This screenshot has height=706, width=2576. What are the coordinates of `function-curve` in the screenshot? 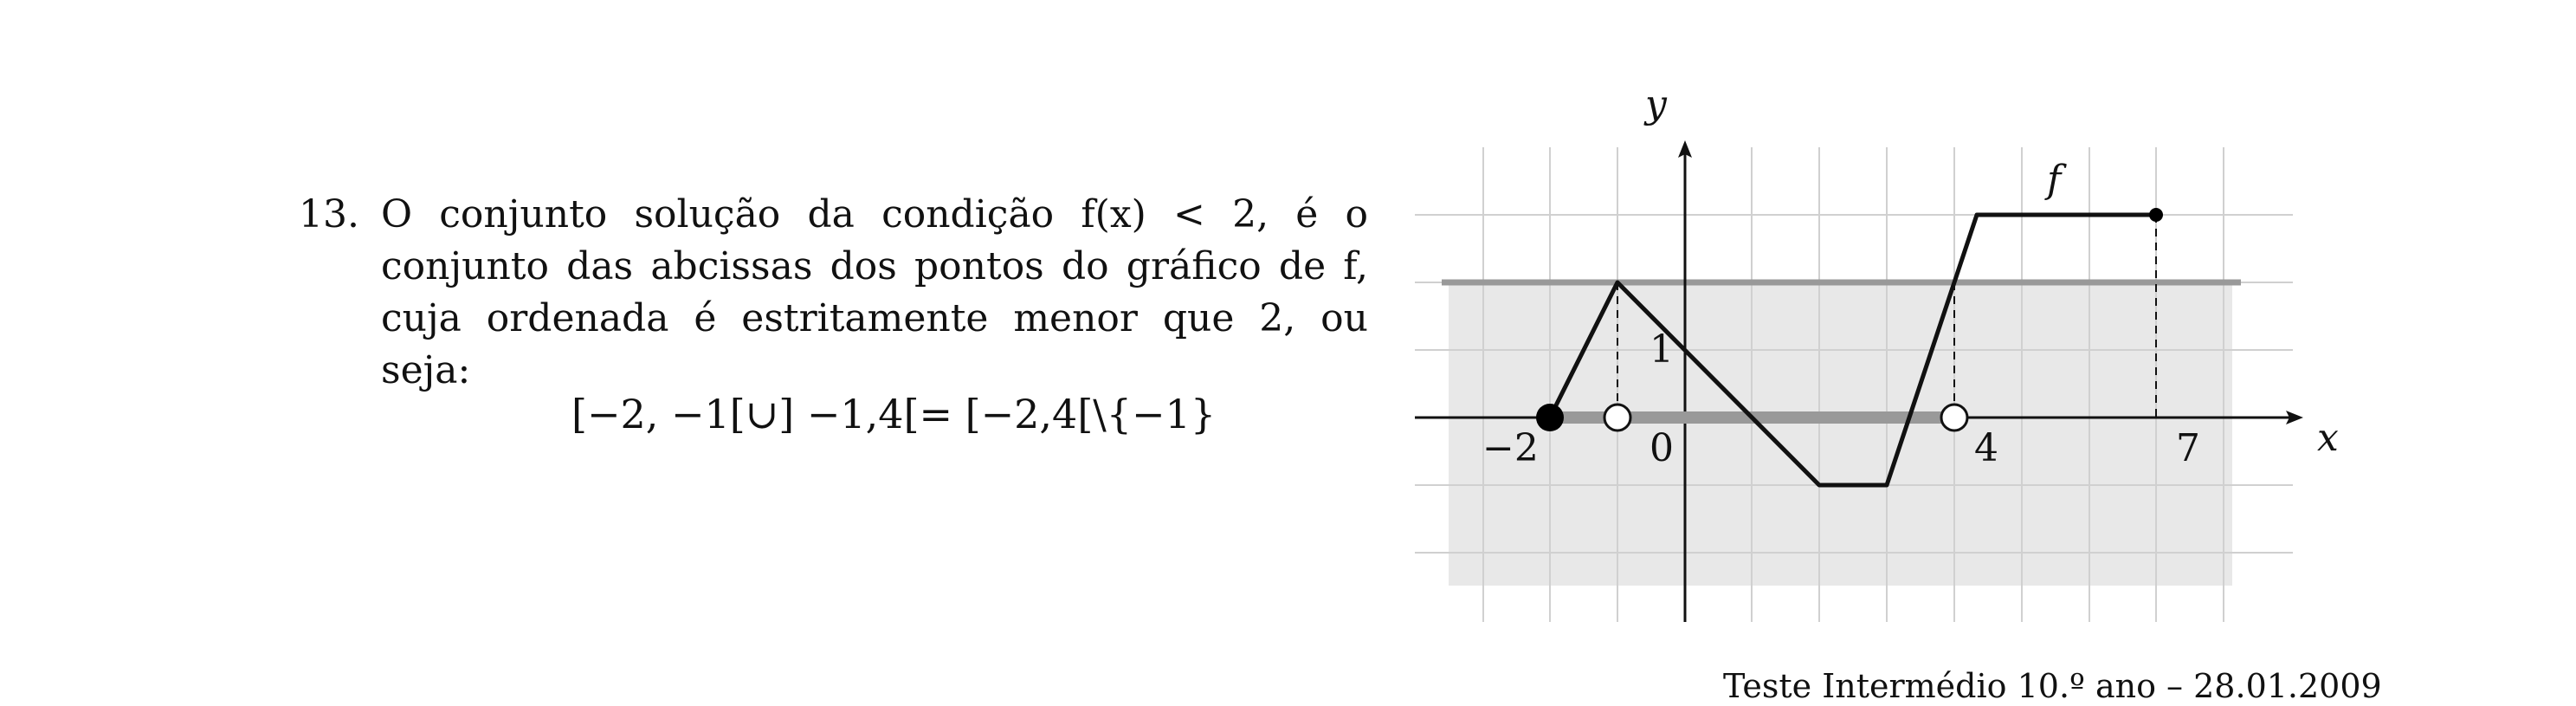 It's located at (1851, 350).